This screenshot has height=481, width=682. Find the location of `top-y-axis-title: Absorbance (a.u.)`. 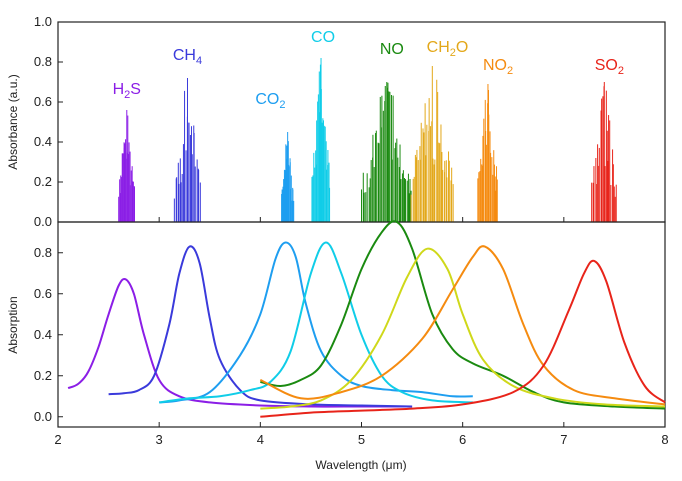

top-y-axis-title: Absorbance (a.u.) is located at coordinates (13, 121).